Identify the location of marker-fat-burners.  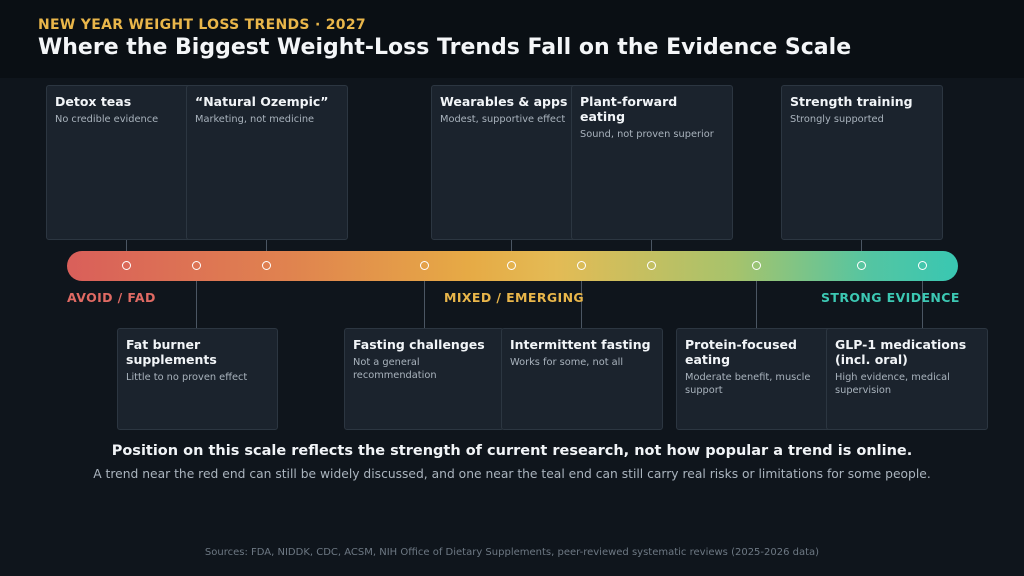
(196, 265).